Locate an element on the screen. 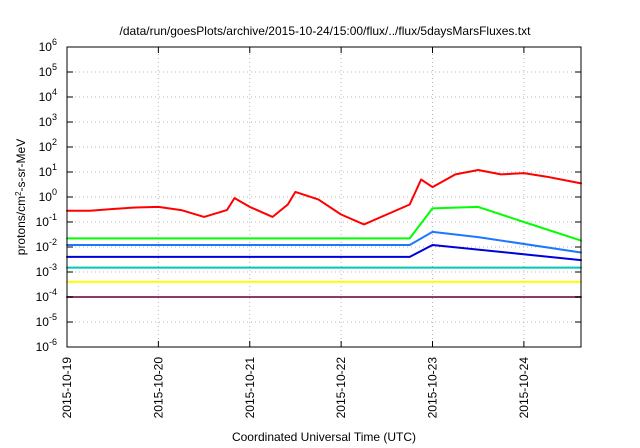 The image size is (640, 448). y-tick-label: 10⁻⁶ is located at coordinates (46, 345).